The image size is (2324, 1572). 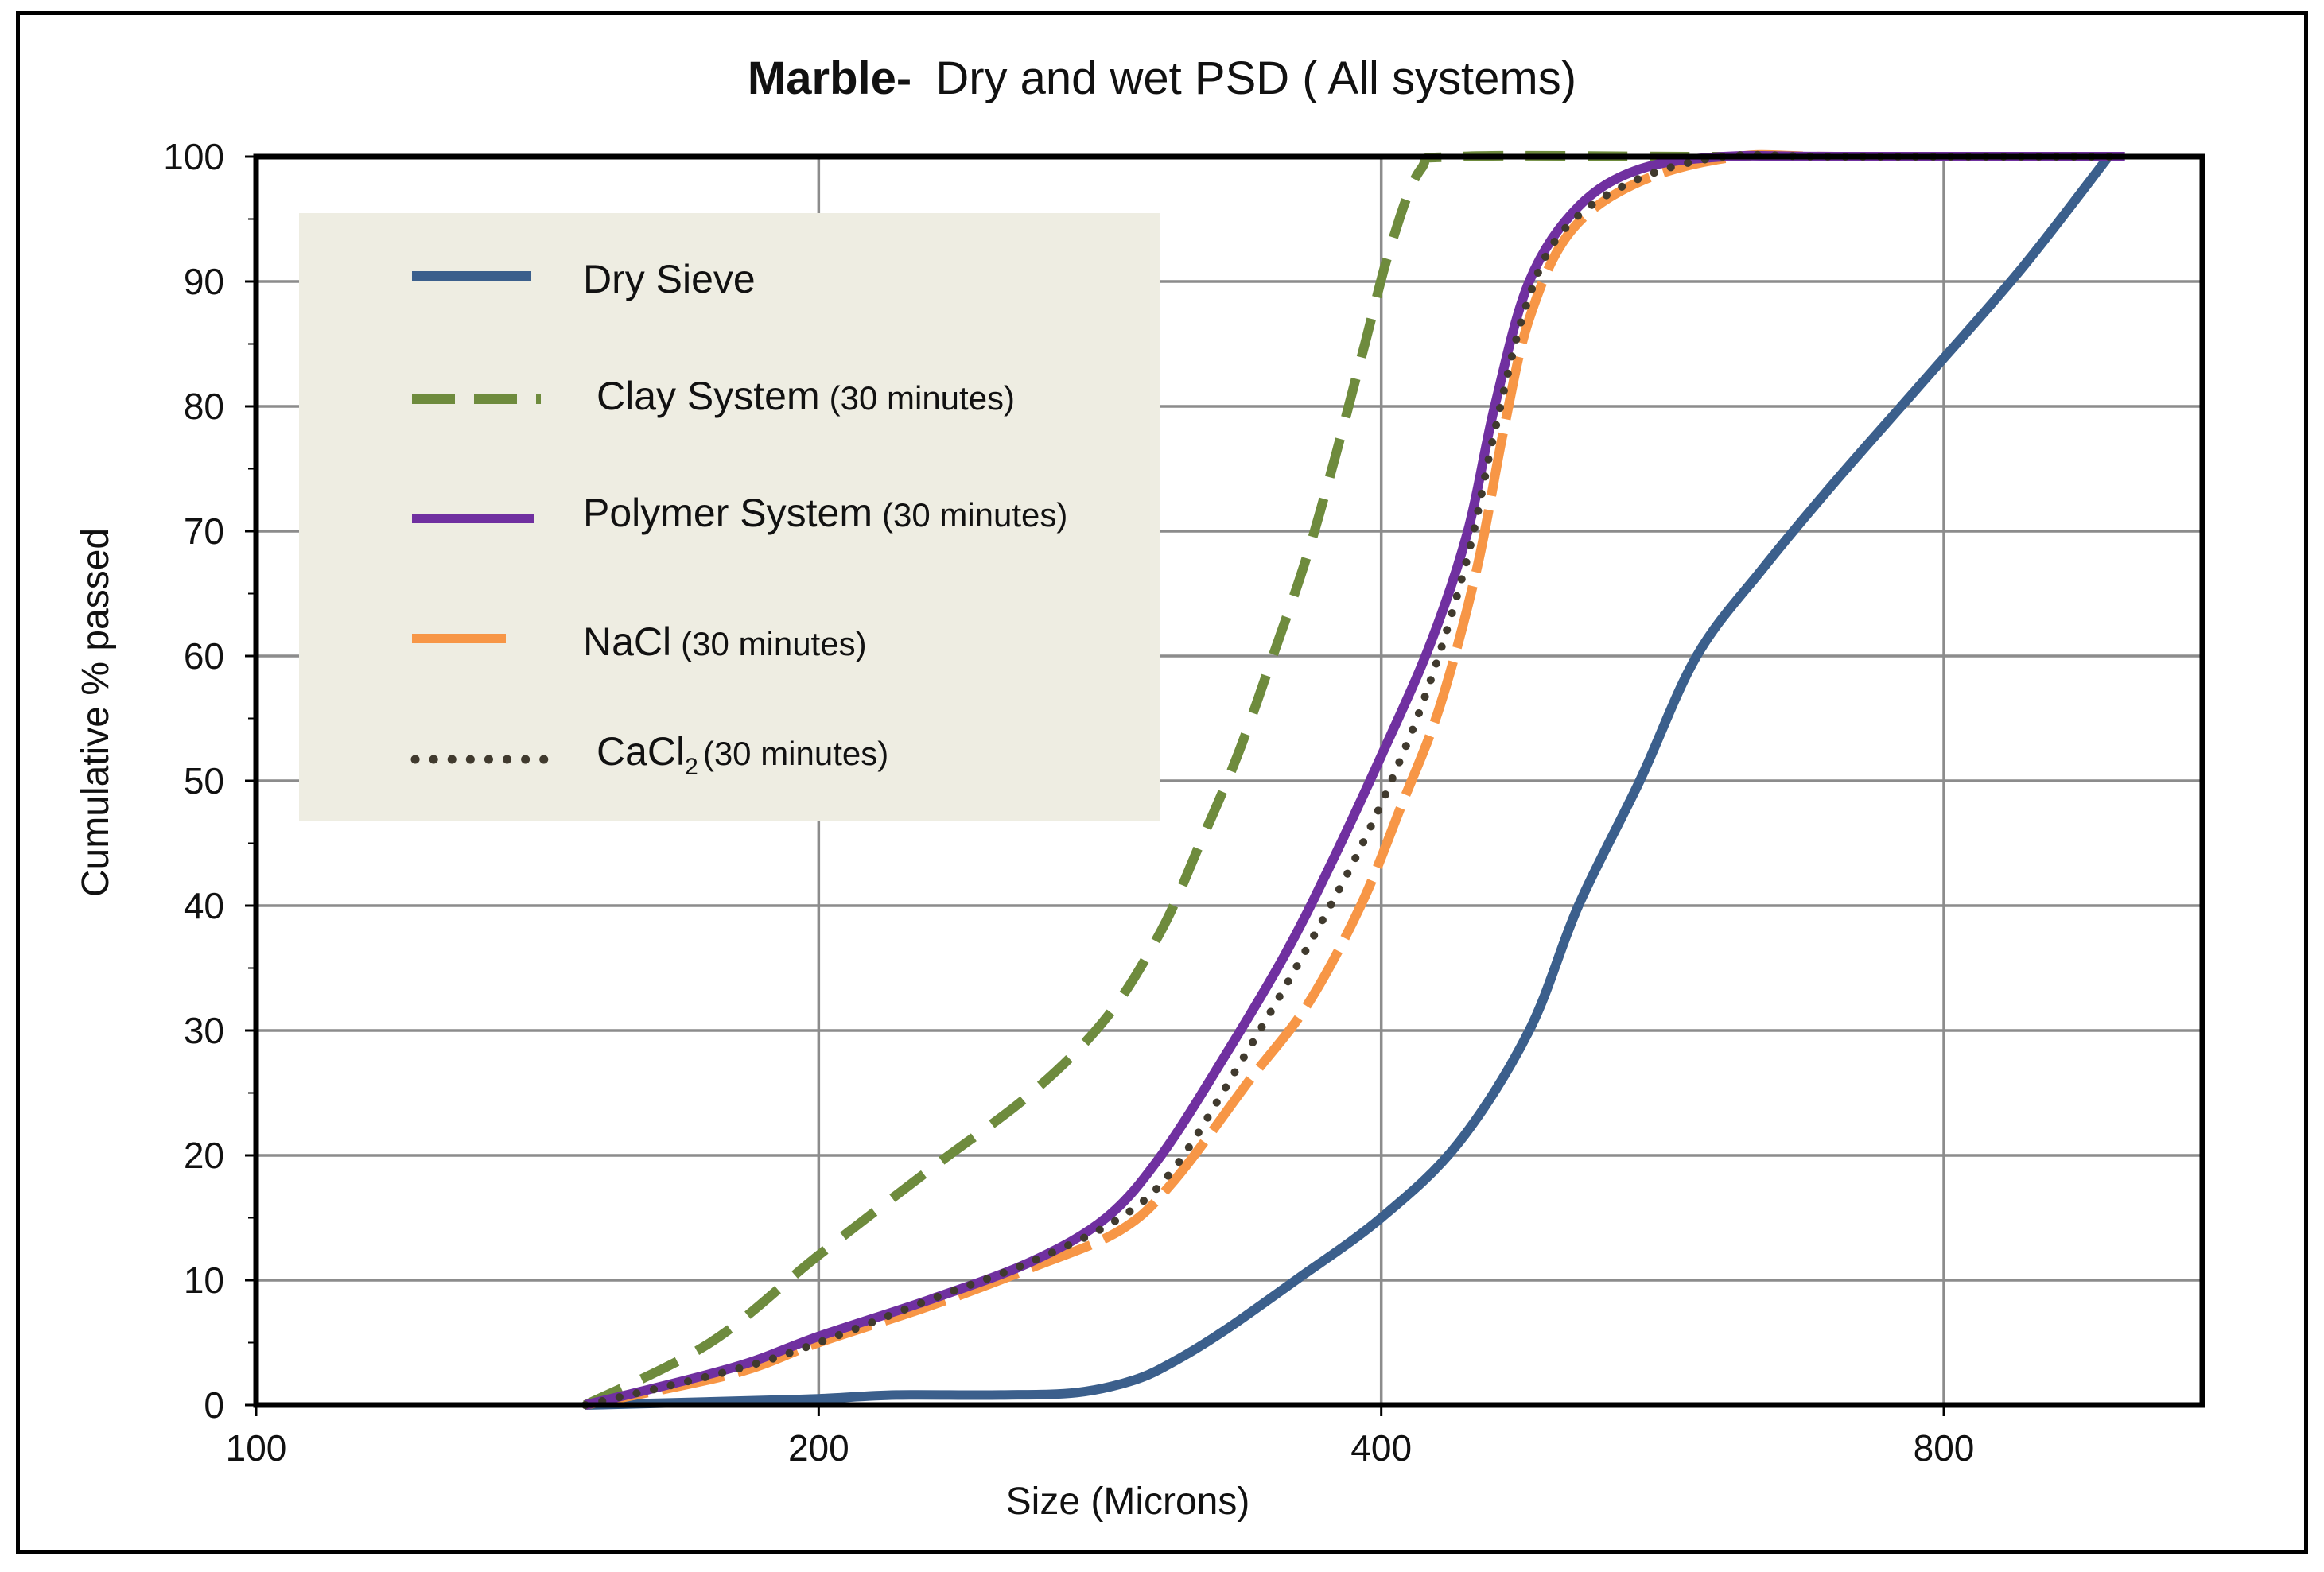 I want to click on legend-label-cacl2-name: CaCl, so click(x=641, y=751).